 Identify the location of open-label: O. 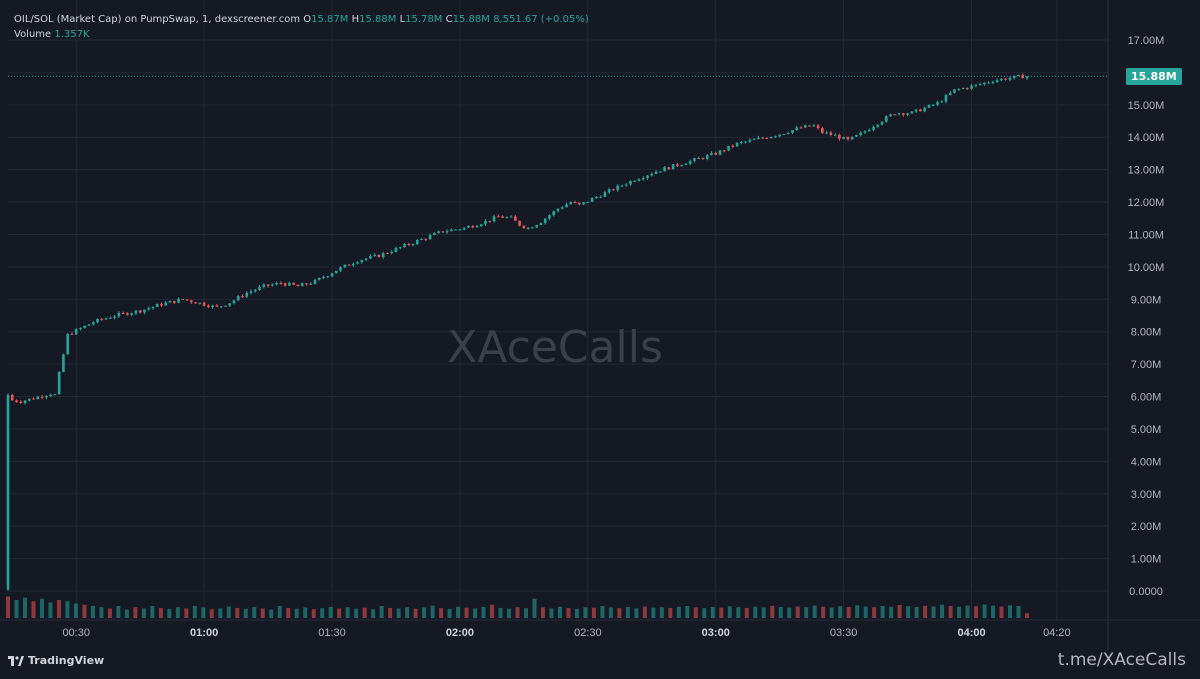
(307, 19).